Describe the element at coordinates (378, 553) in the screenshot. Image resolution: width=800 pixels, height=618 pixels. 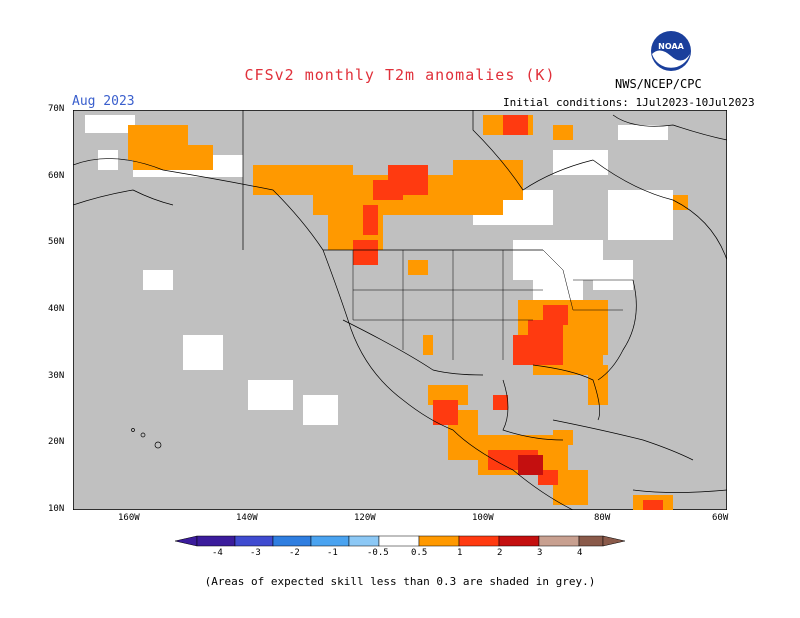
I see `colorbar-tick: -0.5` at that location.